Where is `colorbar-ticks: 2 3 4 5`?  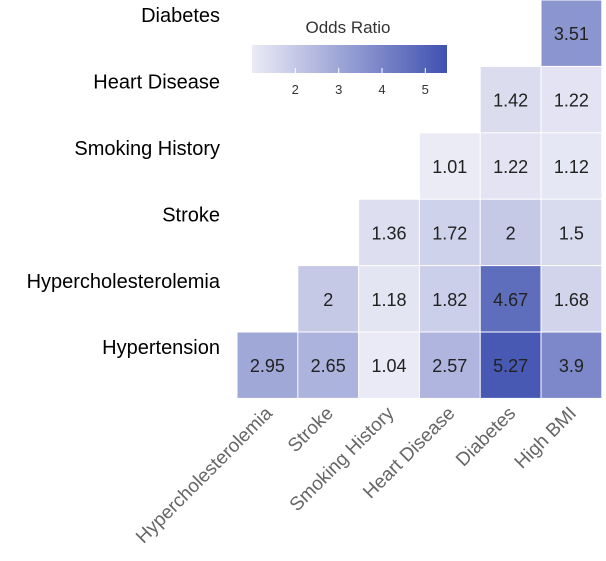 colorbar-ticks: 2 3 4 5 is located at coordinates (360, 82).